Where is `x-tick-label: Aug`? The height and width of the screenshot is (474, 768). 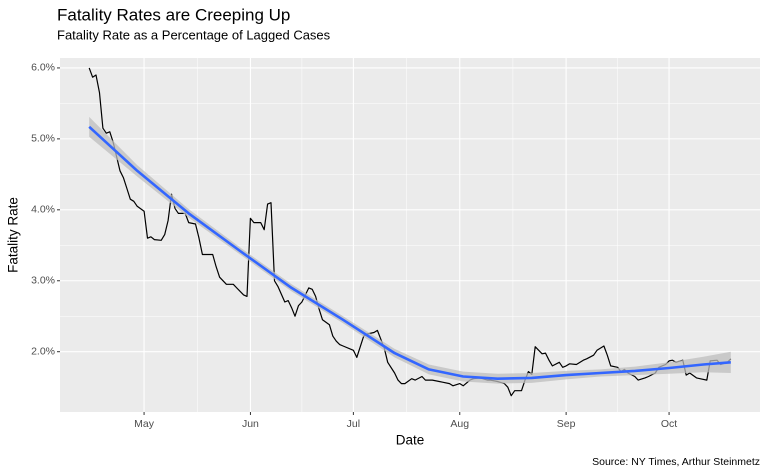 x-tick-label: Aug is located at coordinates (459, 424).